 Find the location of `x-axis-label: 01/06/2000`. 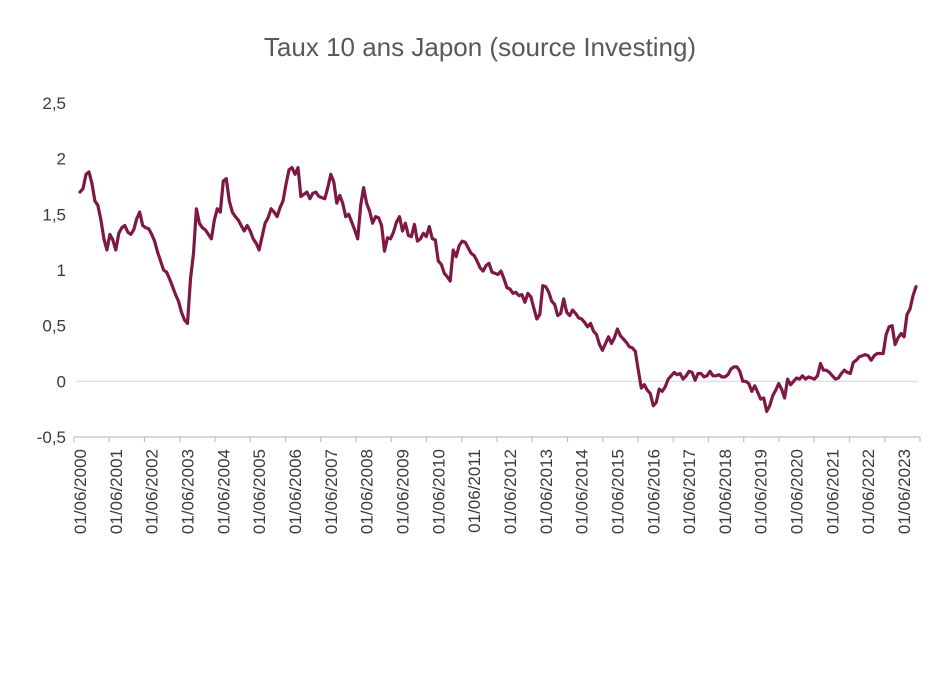

x-axis-label: 01/06/2000 is located at coordinates (80, 491).